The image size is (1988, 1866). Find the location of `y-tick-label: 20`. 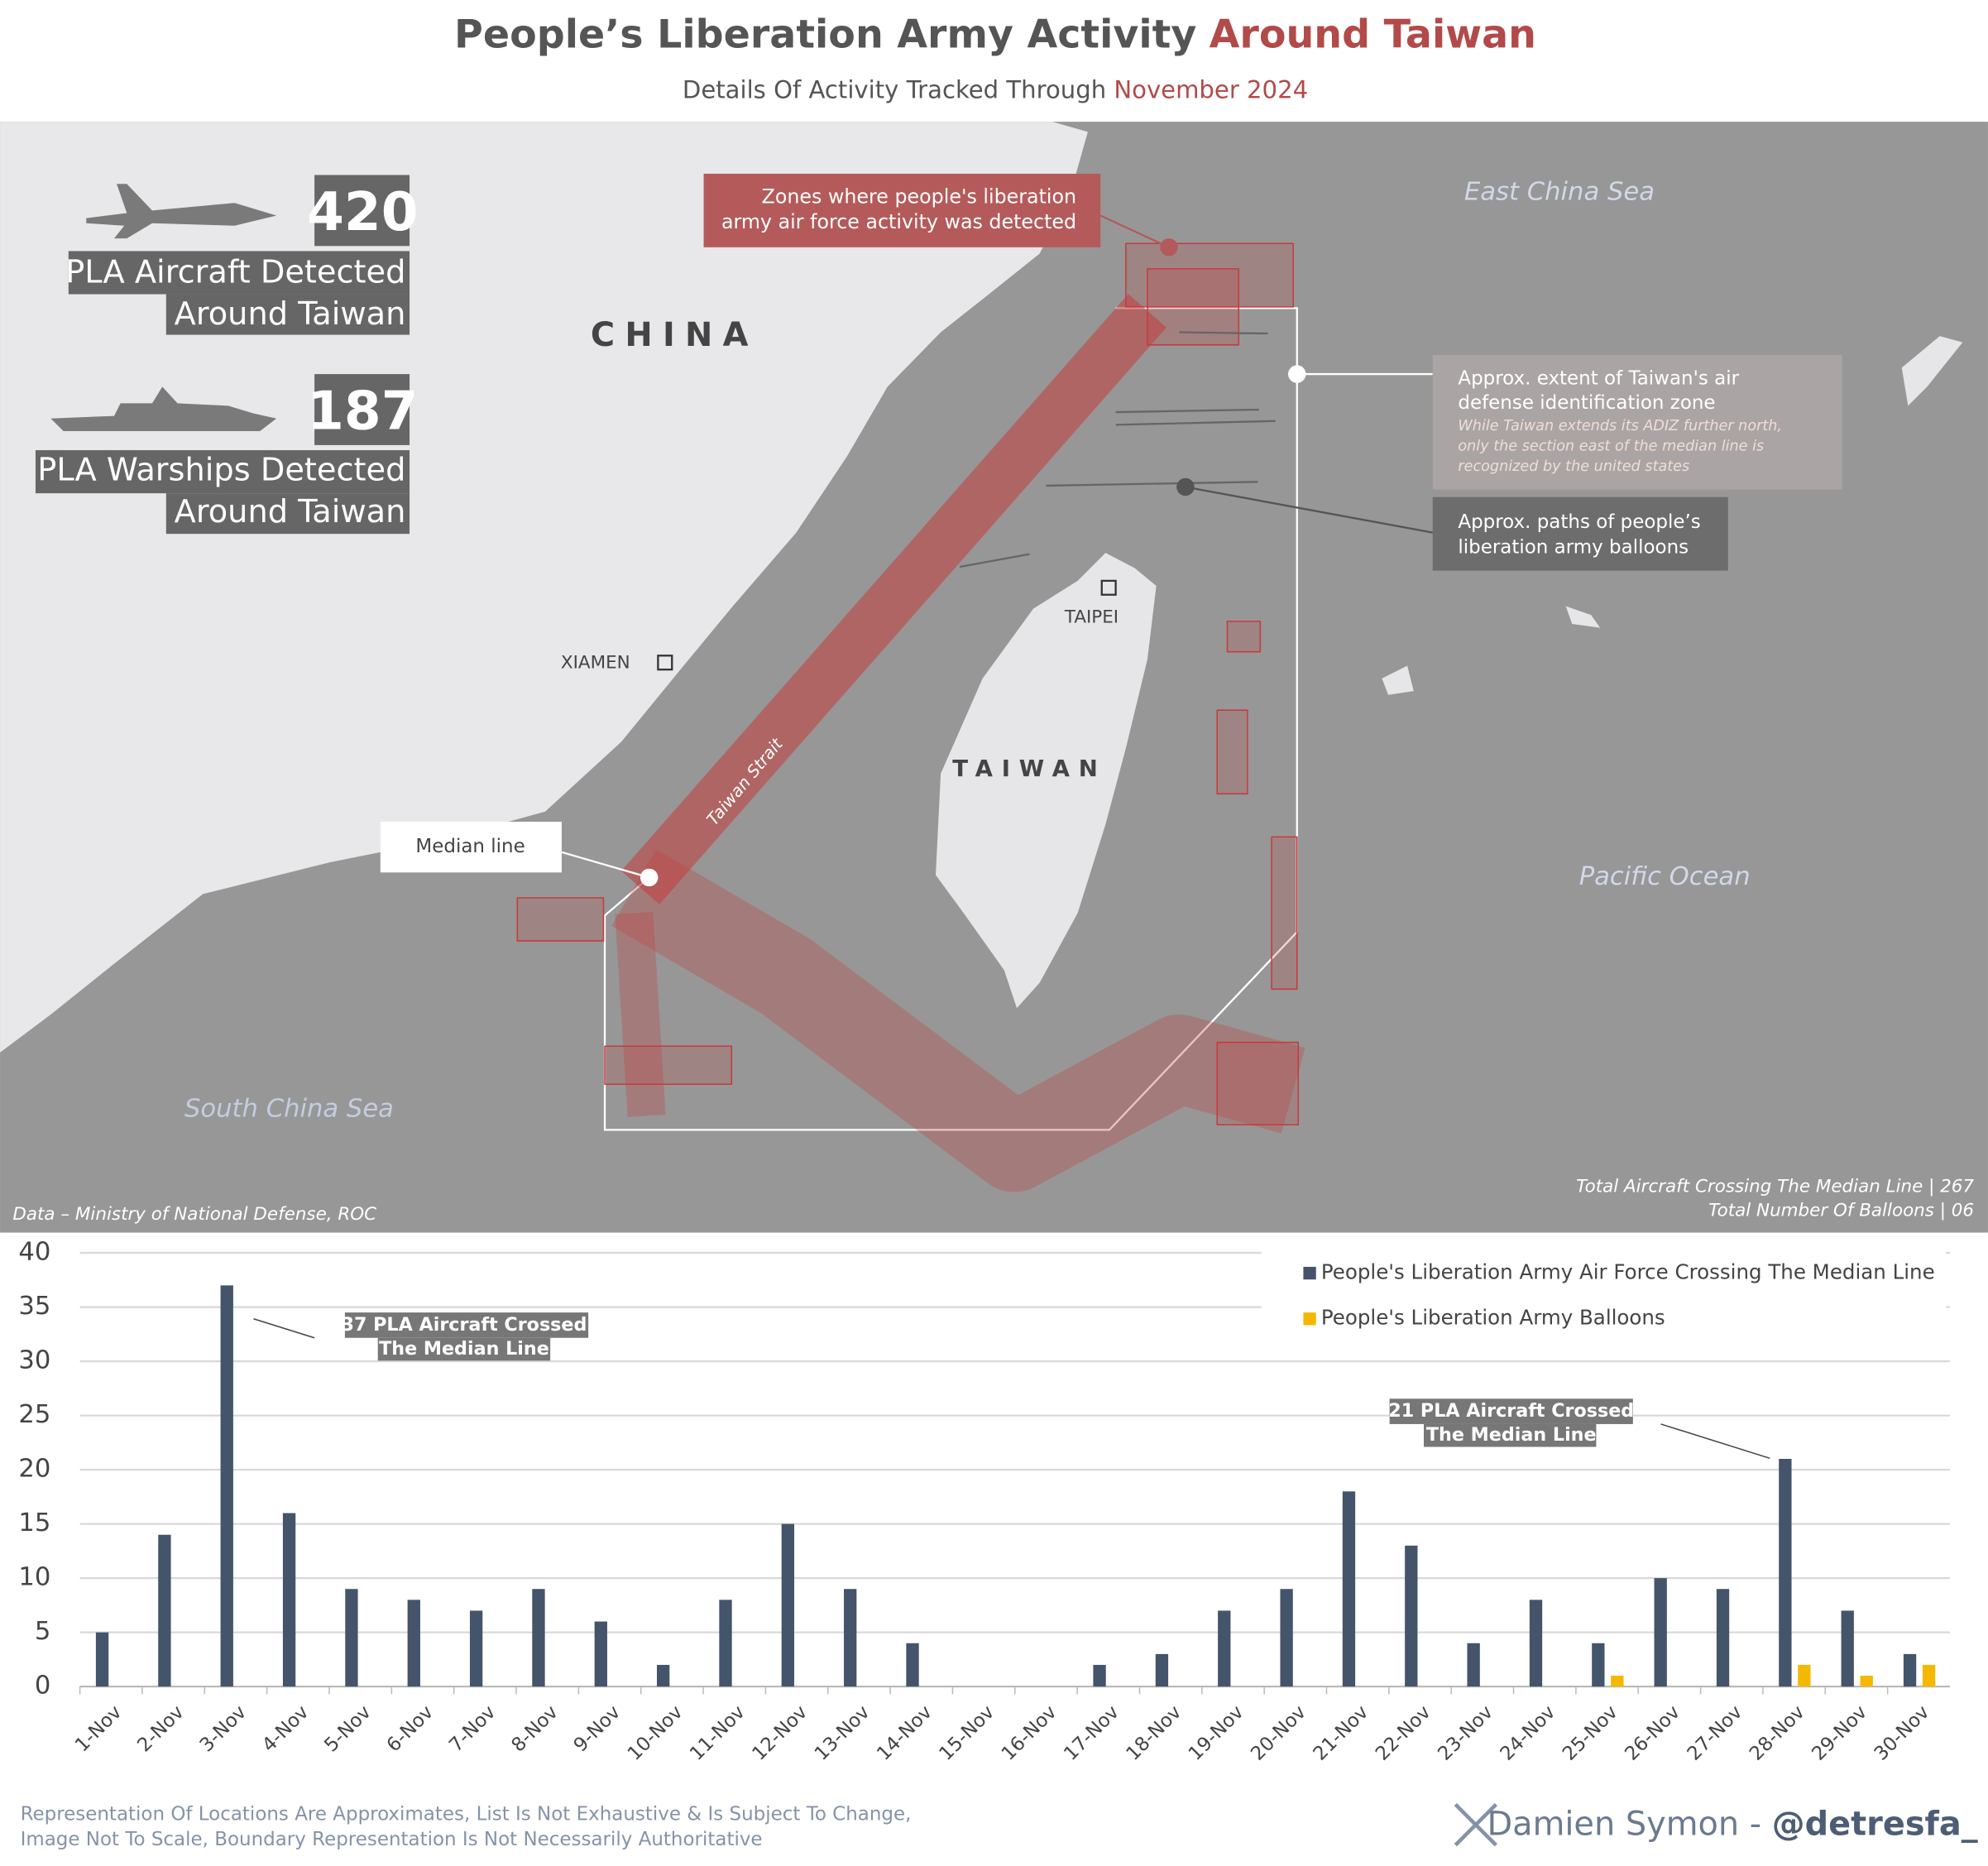

y-tick-label: 20 is located at coordinates (34, 1470).